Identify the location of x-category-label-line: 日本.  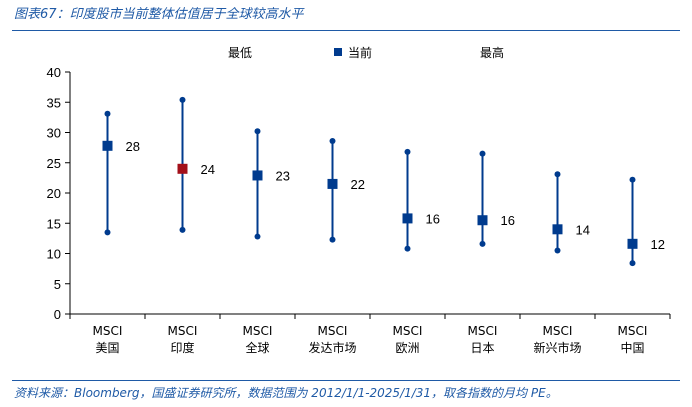
(482, 348).